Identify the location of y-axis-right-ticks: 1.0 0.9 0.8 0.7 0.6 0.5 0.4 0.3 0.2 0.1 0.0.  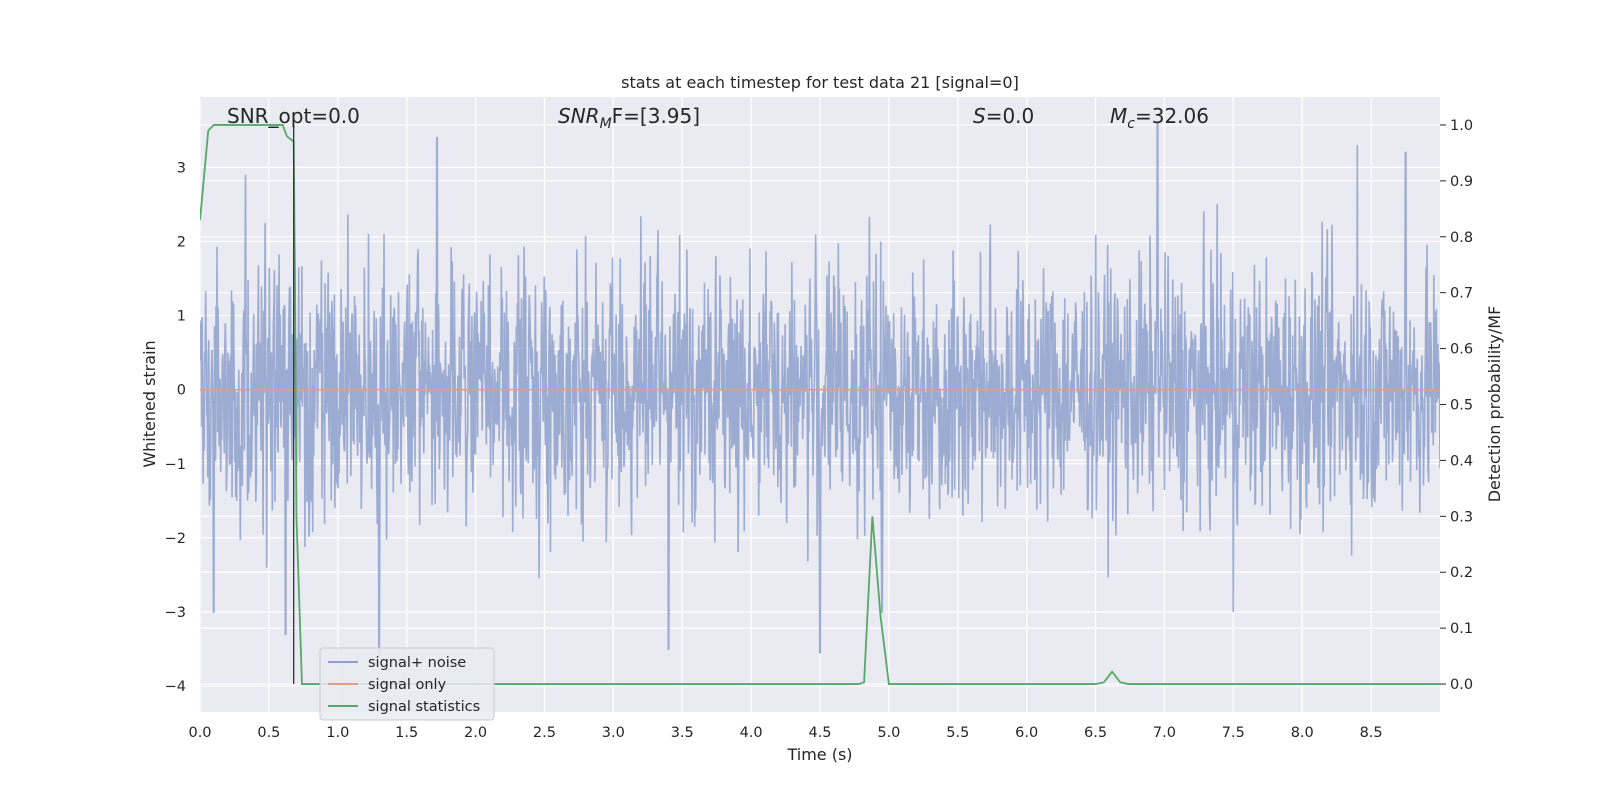
(1456, 405).